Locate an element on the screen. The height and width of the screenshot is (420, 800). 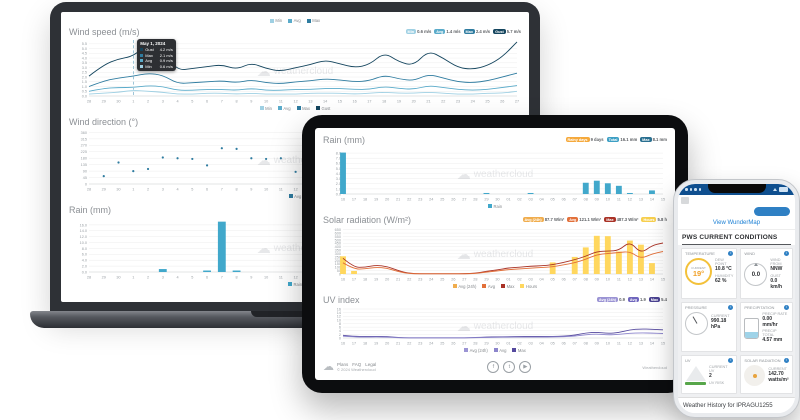
svg-text: 50 is located at coordinates (339, 271).